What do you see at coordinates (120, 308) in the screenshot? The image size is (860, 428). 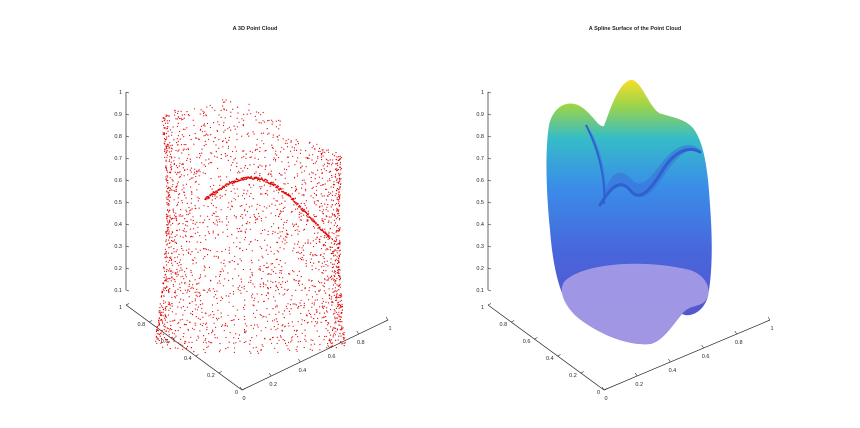 I see `y-tick-label: 1` at bounding box center [120, 308].